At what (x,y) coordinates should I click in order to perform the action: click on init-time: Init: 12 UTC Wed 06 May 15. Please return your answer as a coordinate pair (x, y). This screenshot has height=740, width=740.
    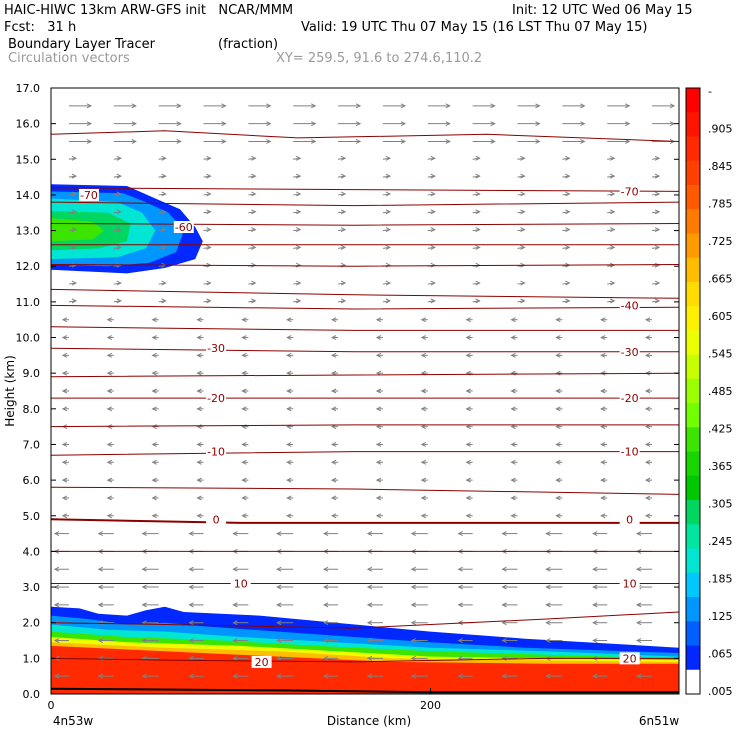
    Looking at the image, I should click on (602, 10).